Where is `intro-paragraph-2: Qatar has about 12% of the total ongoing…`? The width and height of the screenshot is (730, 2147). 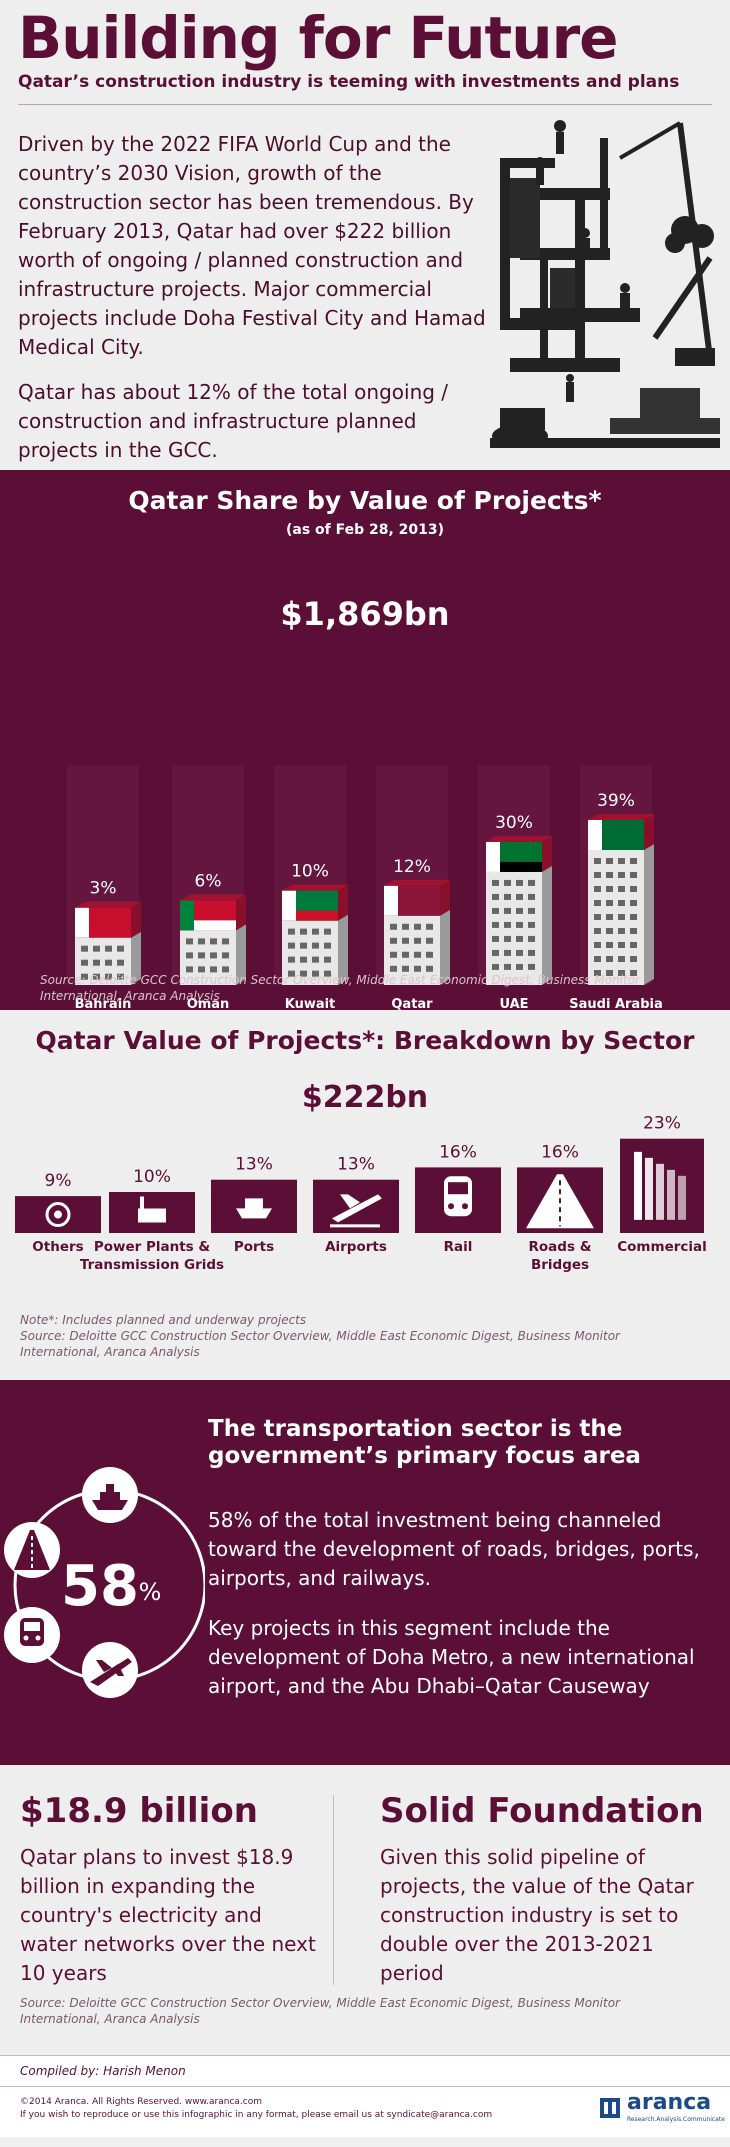 intro-paragraph-2: Qatar has about 12% of the total ongoing… is located at coordinates (233, 421).